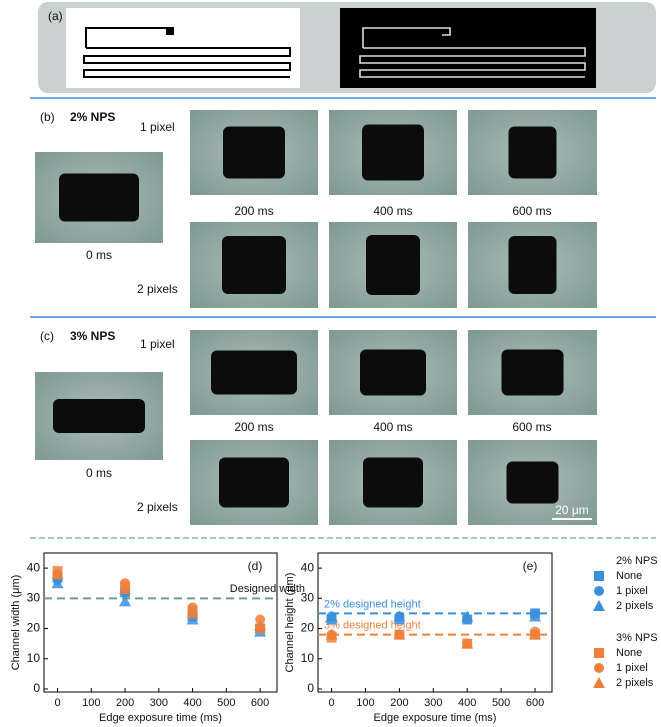 This screenshot has width=661, height=727. I want to click on panel-label: (d), so click(255, 566).